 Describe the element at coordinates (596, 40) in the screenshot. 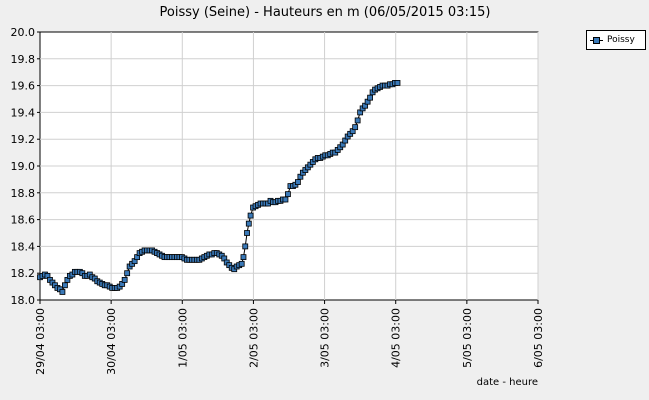

I see `legend-swatch` at that location.